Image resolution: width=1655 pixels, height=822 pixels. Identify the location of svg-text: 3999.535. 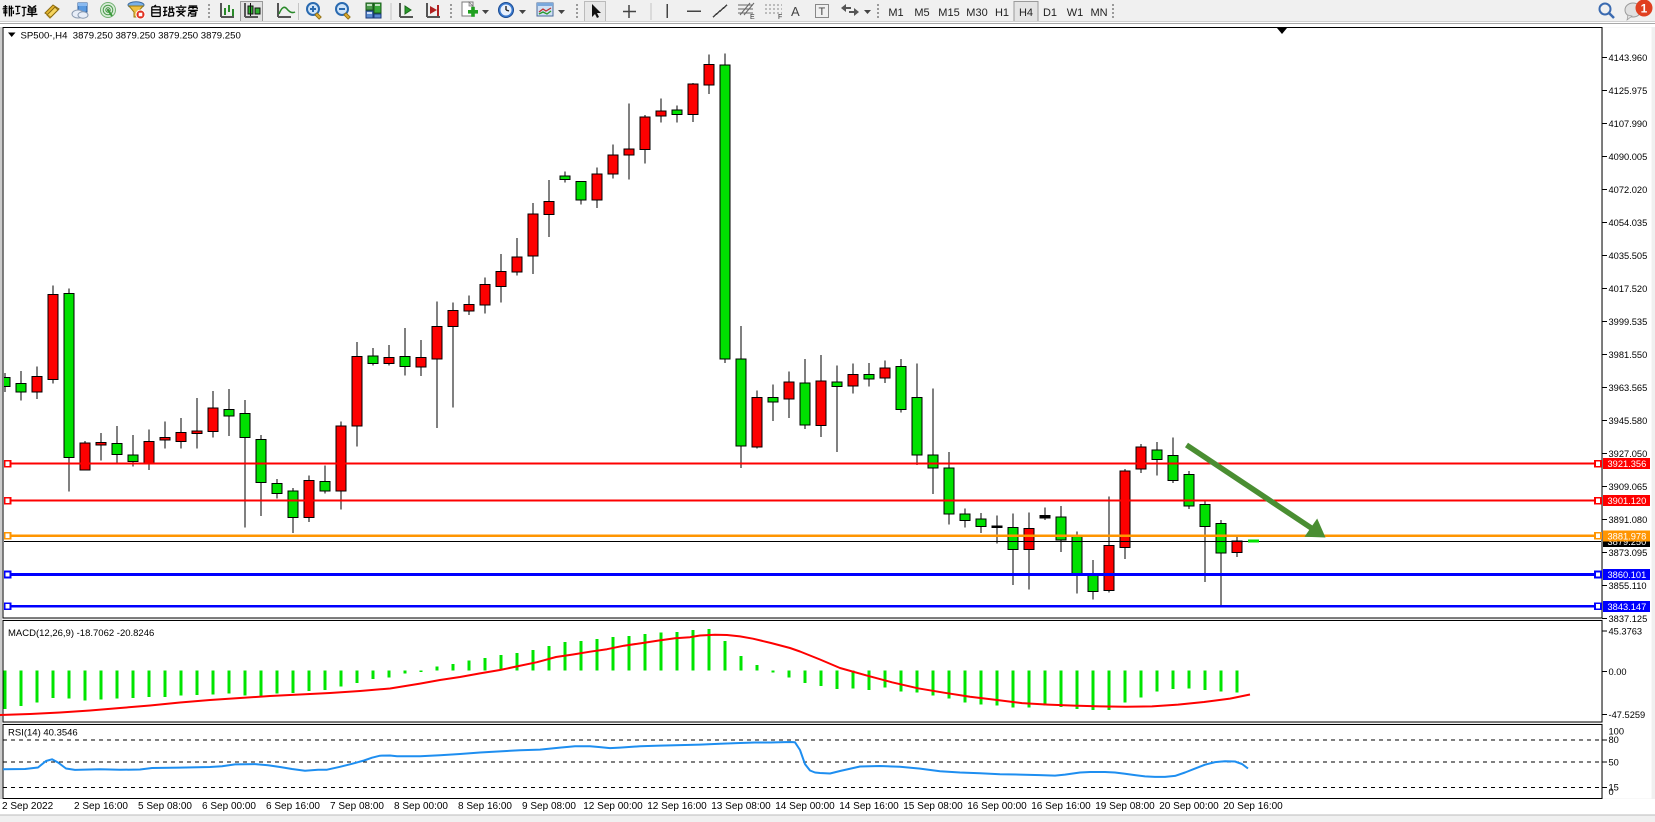
(1628, 322).